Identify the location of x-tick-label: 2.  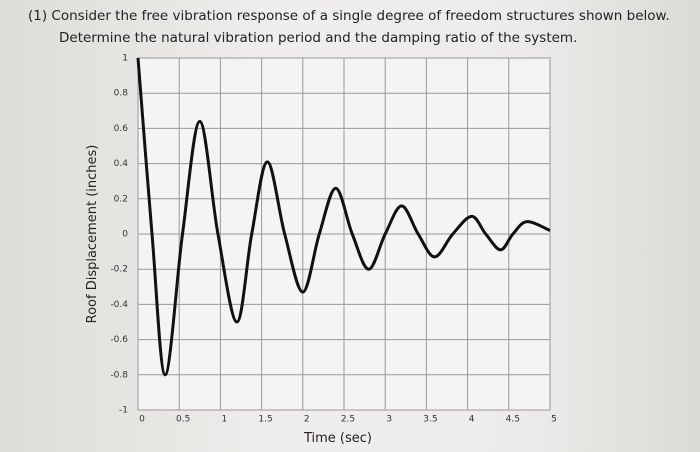
(307, 420).